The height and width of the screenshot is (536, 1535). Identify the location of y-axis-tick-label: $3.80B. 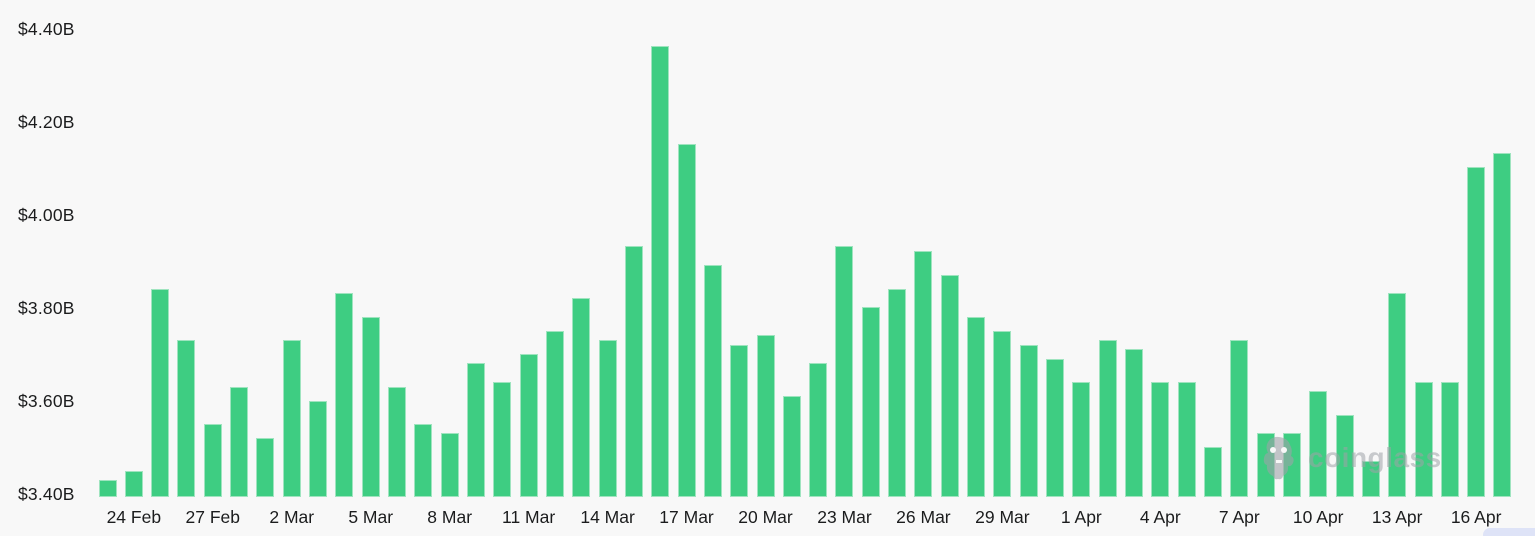
(46, 308).